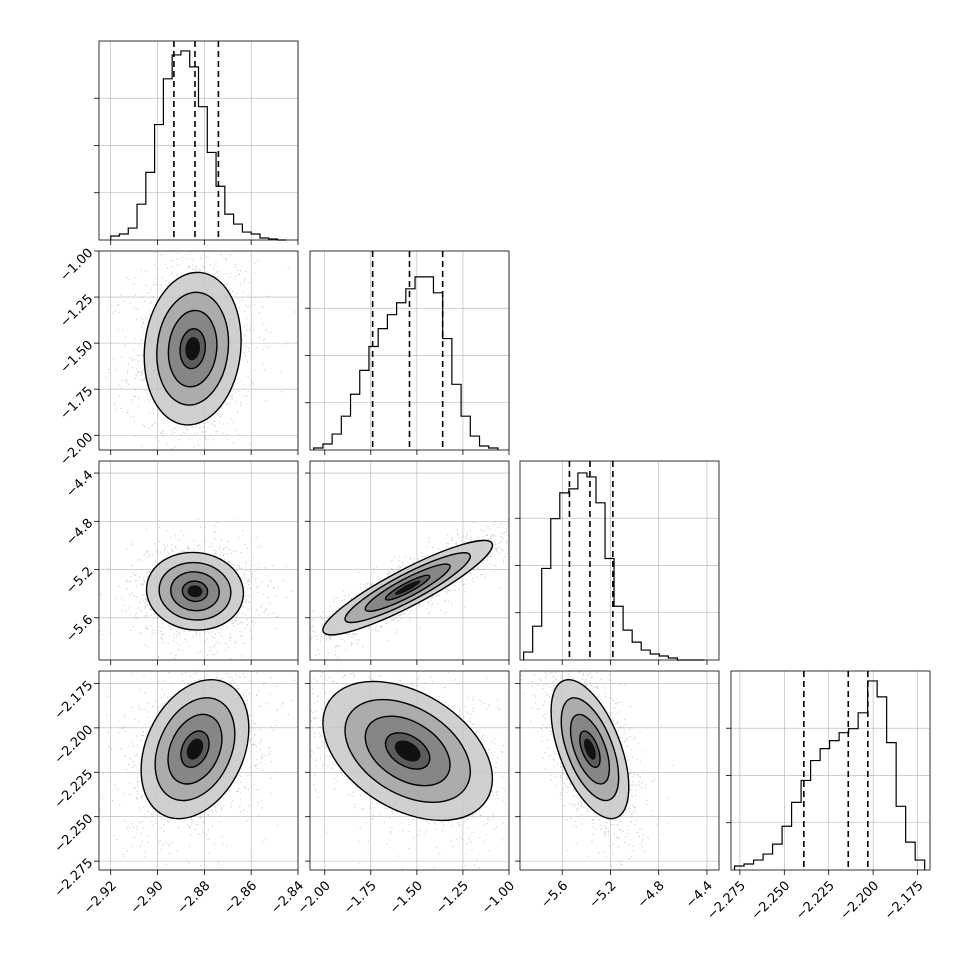 This screenshot has height=970, width=970. I want to click on x-tick-label: −2.88, so click(194, 897).